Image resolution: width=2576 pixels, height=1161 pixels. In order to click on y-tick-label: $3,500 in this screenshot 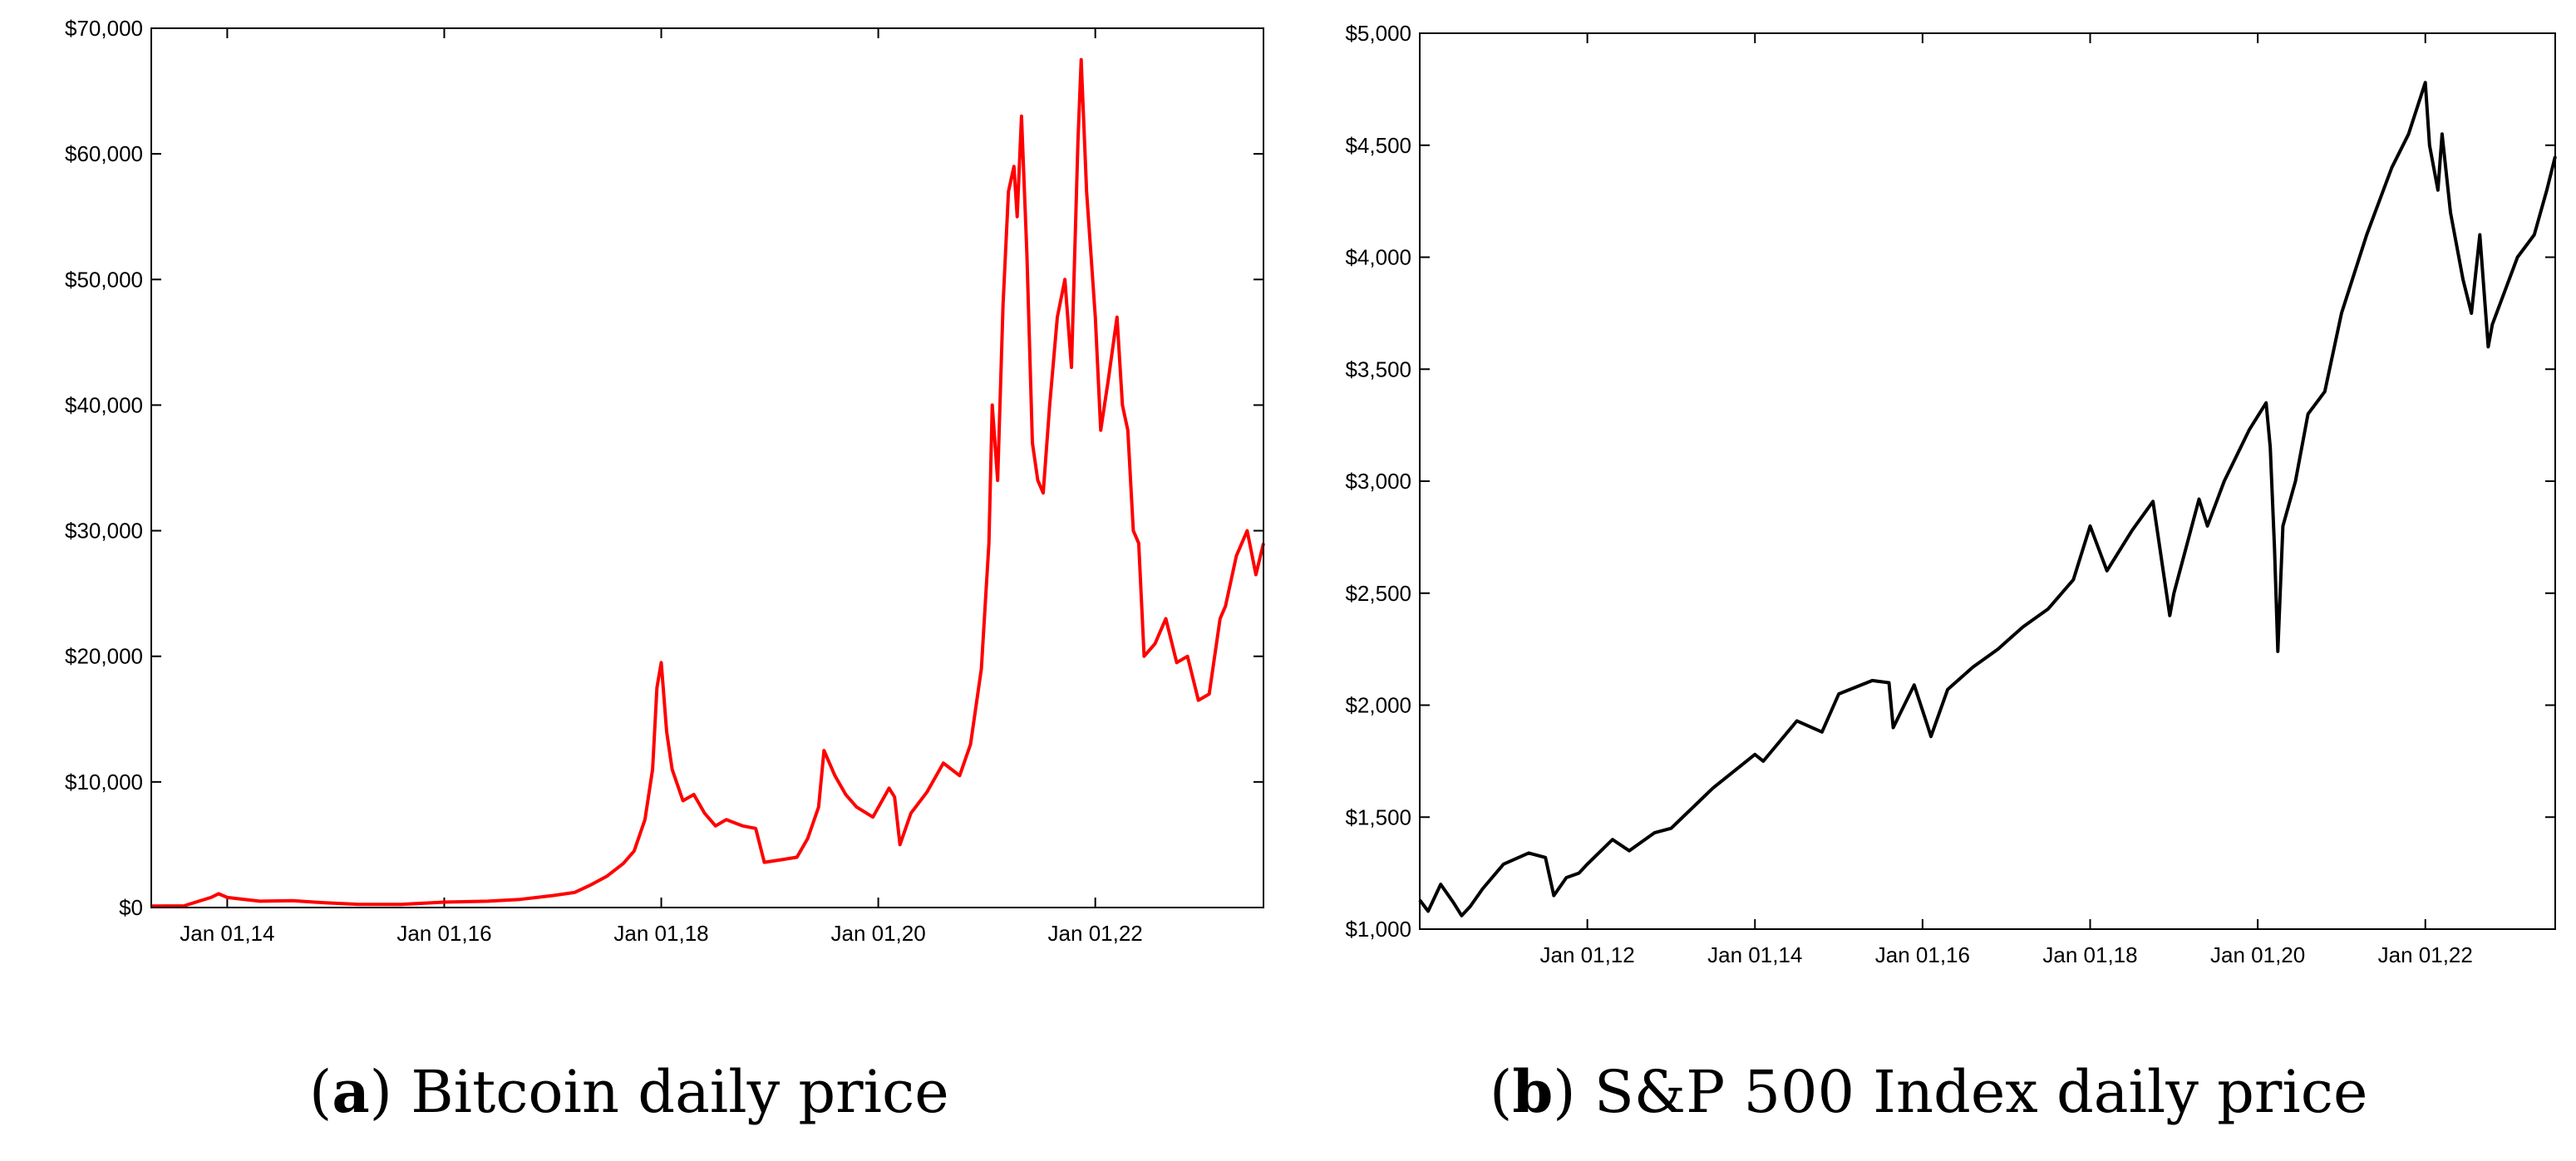, I will do `click(1378, 369)`.